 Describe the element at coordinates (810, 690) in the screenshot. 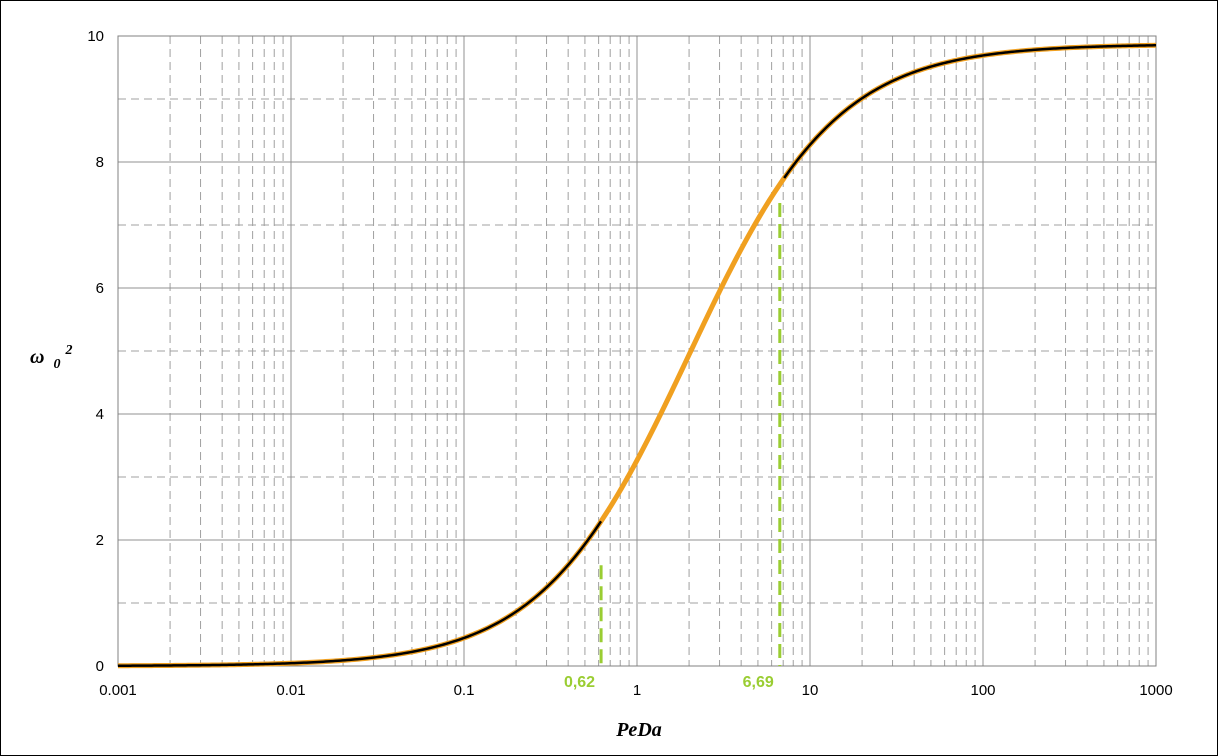

I see `x-tick-label: 10` at that location.